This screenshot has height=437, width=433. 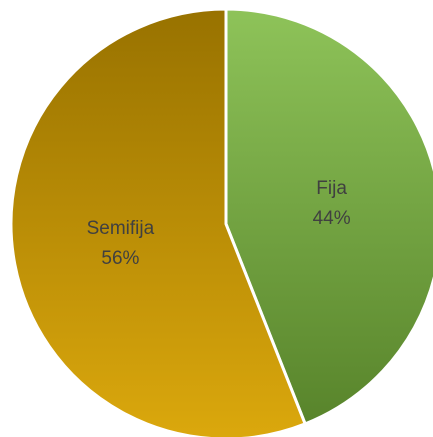 I want to click on slice-category-label: Fija, so click(x=331, y=188).